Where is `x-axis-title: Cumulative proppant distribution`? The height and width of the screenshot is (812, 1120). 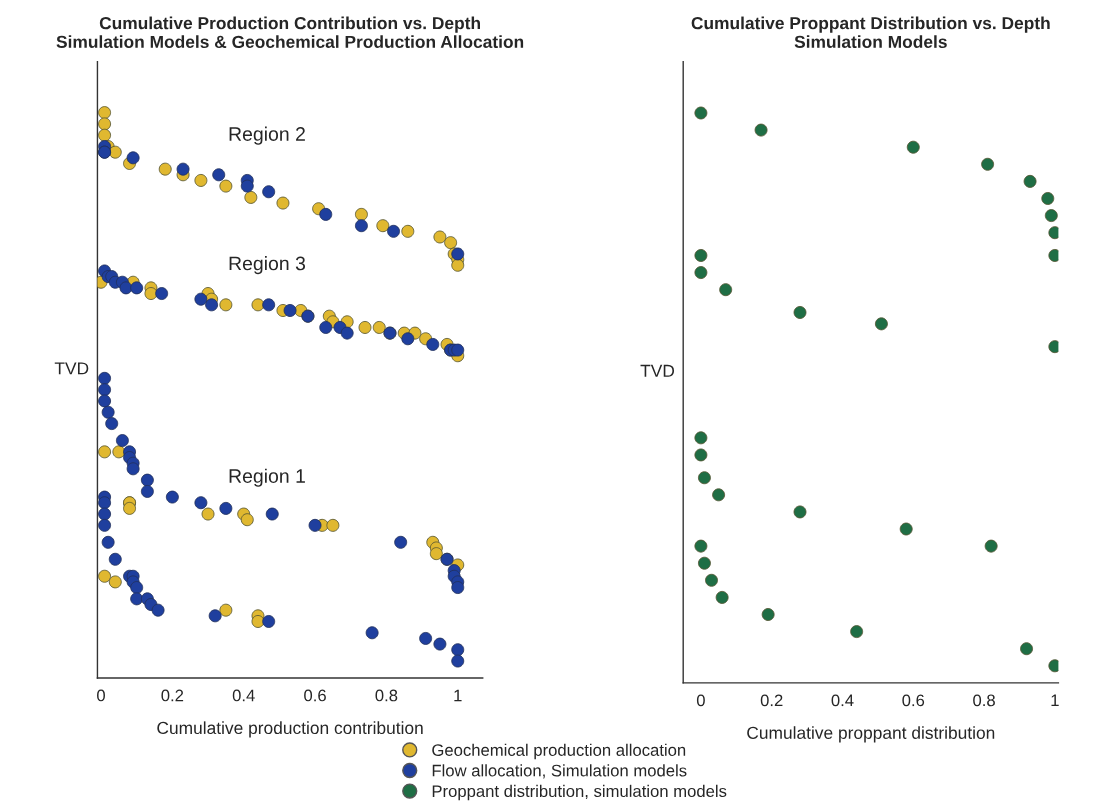 x-axis-title: Cumulative proppant distribution is located at coordinates (871, 734).